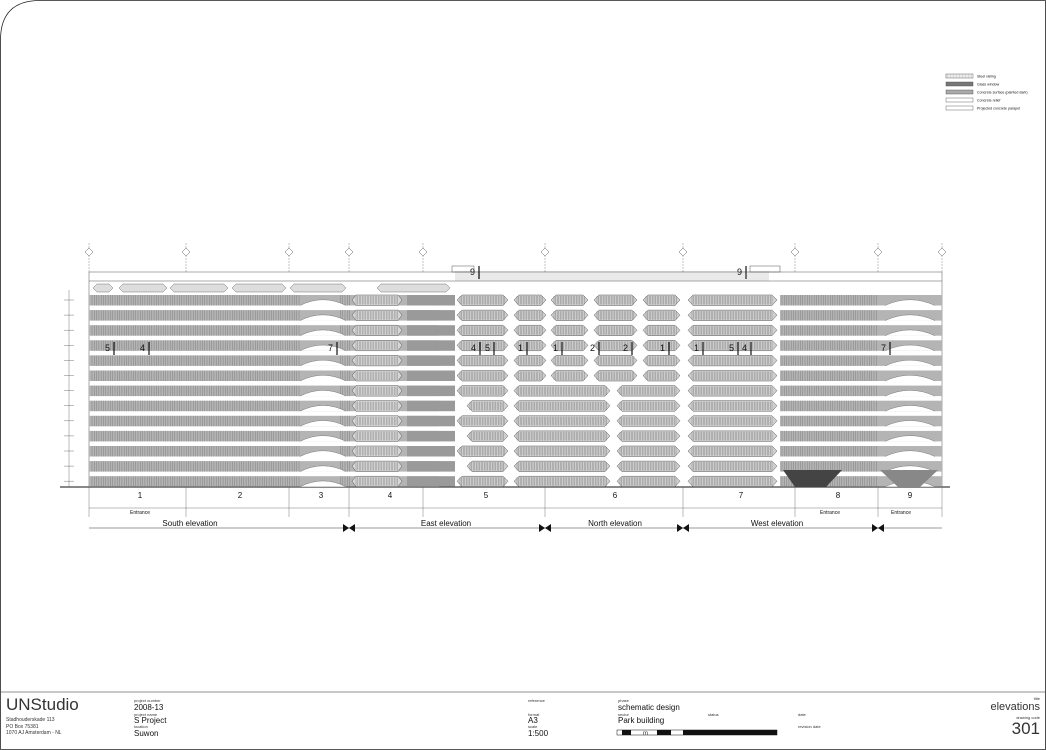  Describe the element at coordinates (140, 495) in the screenshot. I see `grid-number: 1` at that location.